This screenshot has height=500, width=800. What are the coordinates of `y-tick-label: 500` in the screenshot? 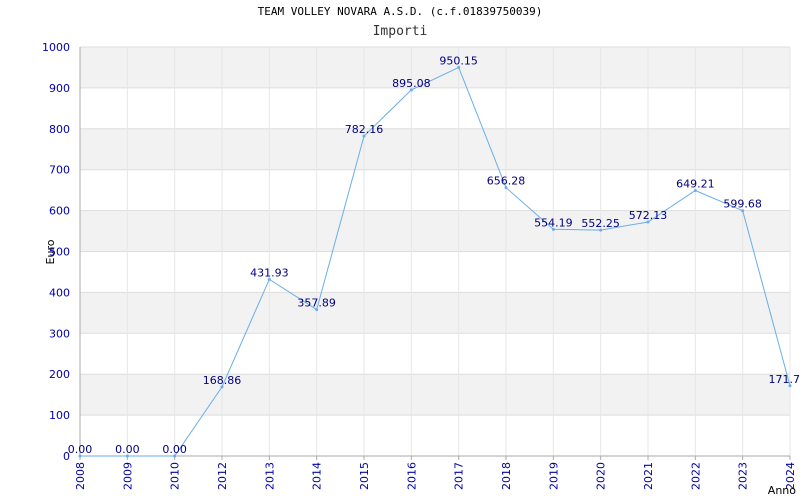 It's located at (59, 252).